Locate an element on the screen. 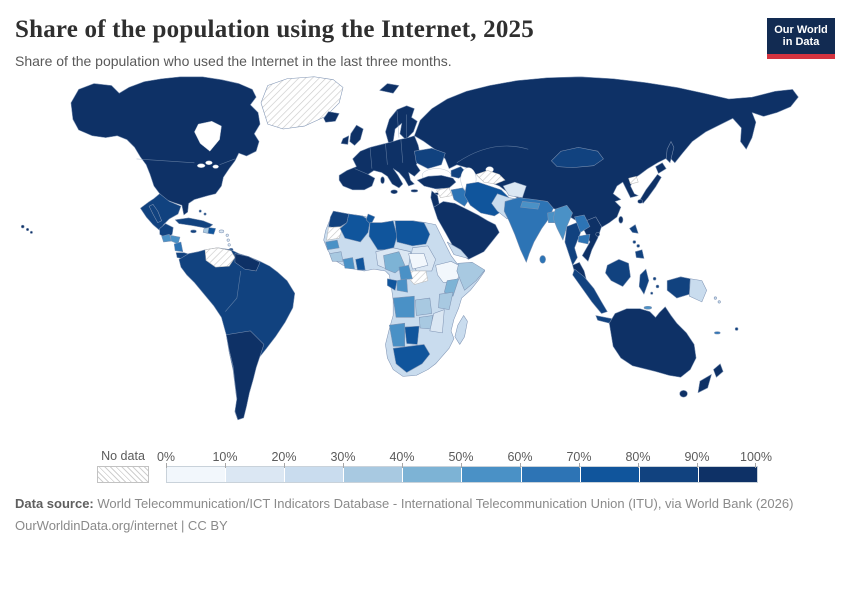 The width and height of the screenshot is (850, 600). region-senegal is located at coordinates (332, 245).